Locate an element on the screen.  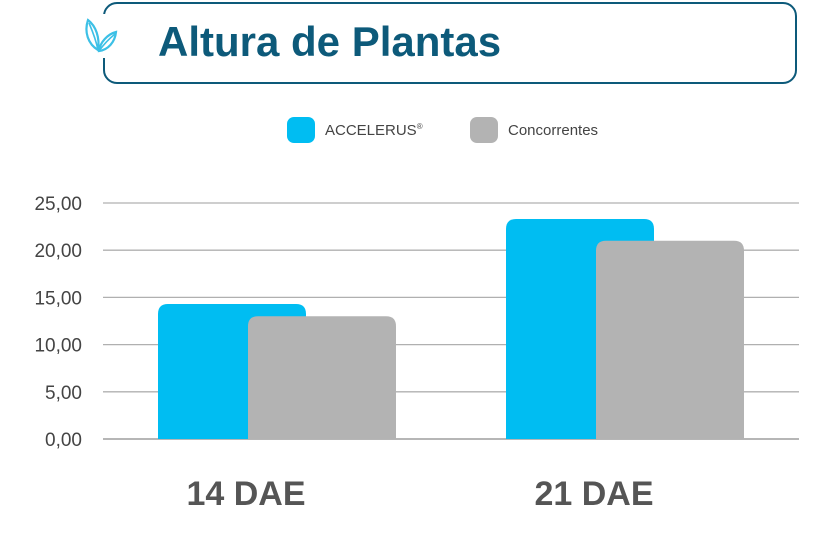
bar-concorrentes-21-dae is located at coordinates (670, 339).